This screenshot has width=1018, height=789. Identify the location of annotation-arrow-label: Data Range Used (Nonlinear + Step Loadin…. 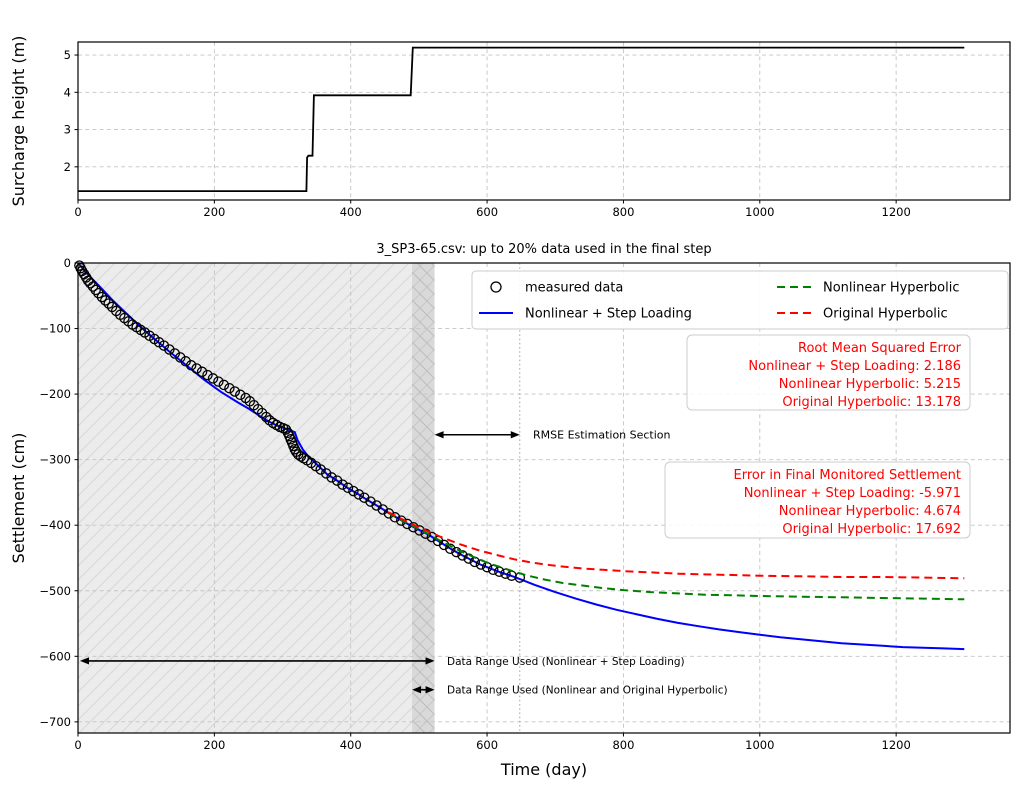
(566, 662).